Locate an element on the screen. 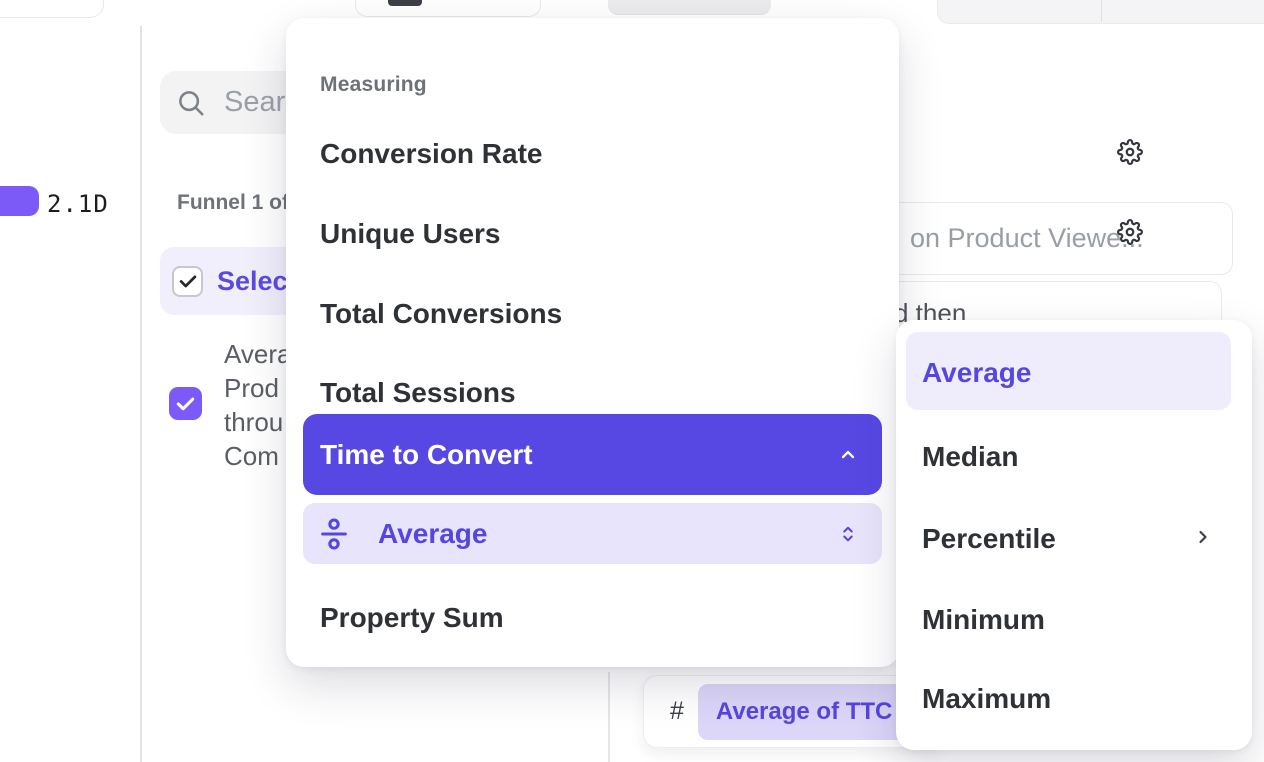 This screenshot has width=1264, height=762. lower-panel-divider is located at coordinates (609, 717).